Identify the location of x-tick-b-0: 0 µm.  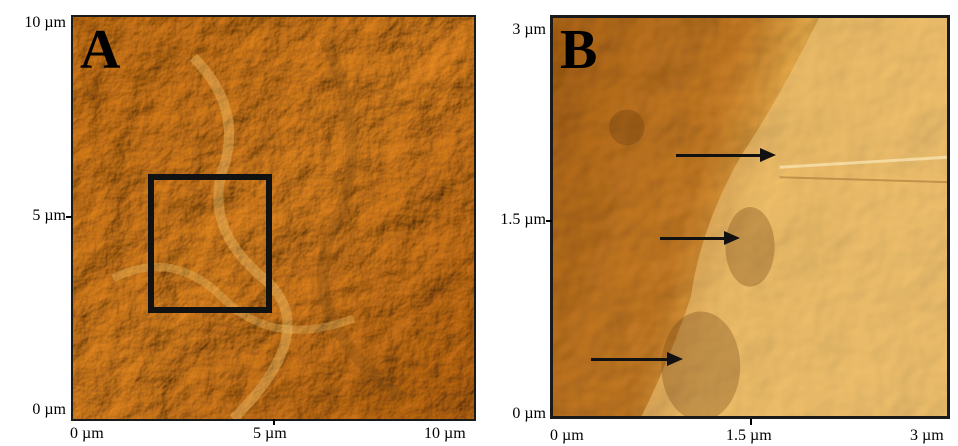
(567, 435).